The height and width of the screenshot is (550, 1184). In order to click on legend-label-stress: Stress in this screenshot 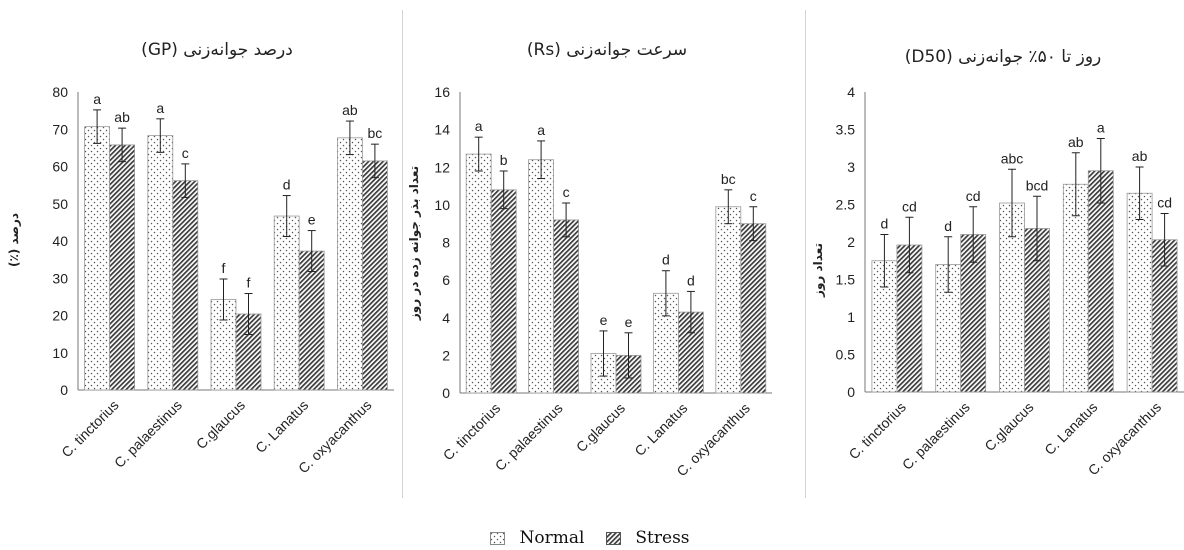, I will do `click(662, 538)`.